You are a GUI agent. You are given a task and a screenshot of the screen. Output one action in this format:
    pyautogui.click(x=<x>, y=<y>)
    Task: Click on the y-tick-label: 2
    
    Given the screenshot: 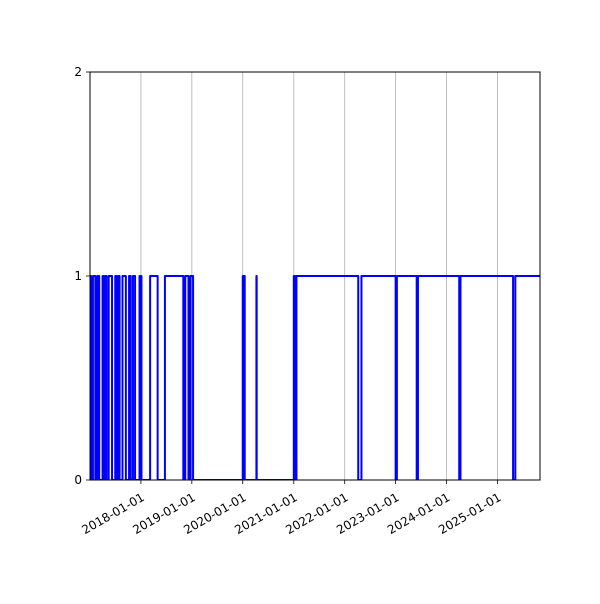 What is the action you would take?
    pyautogui.click(x=78, y=72)
    